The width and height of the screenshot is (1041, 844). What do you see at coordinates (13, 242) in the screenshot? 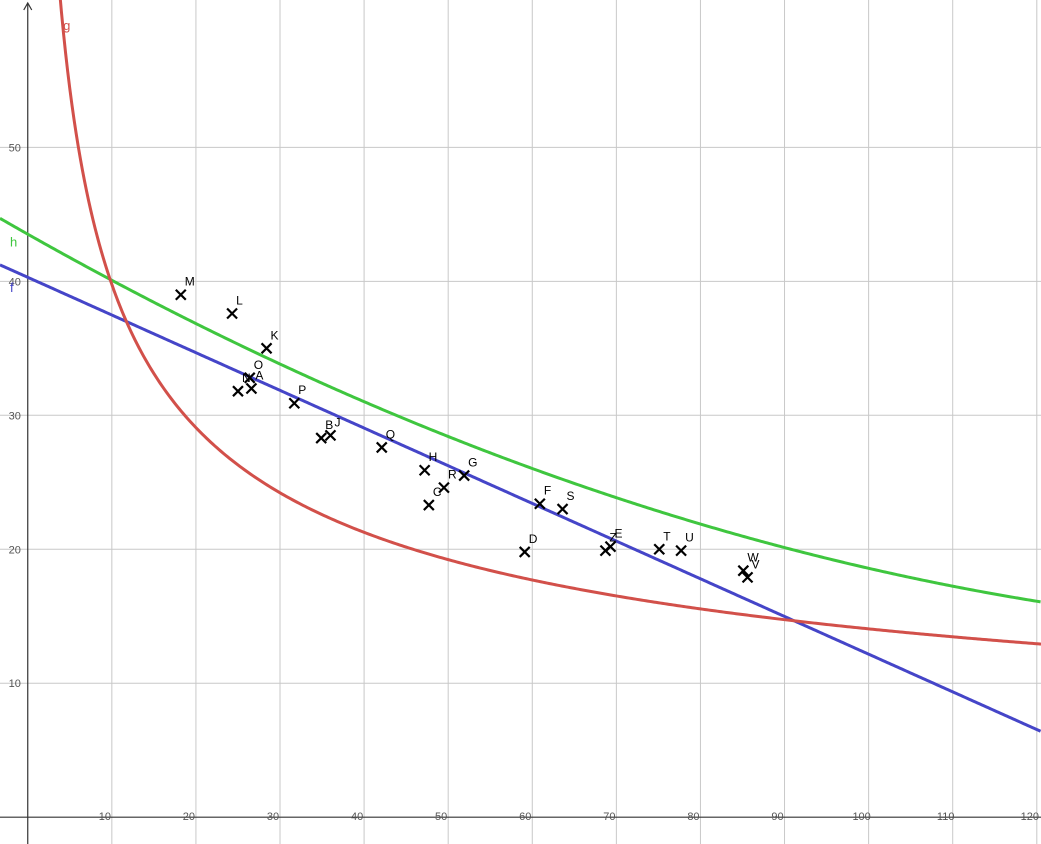
I see `series-h-label: h` at bounding box center [13, 242].